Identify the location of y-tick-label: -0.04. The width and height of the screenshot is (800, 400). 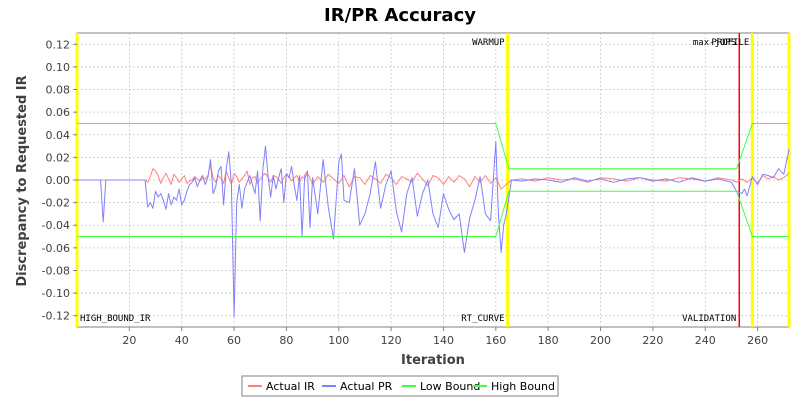
(56, 225).